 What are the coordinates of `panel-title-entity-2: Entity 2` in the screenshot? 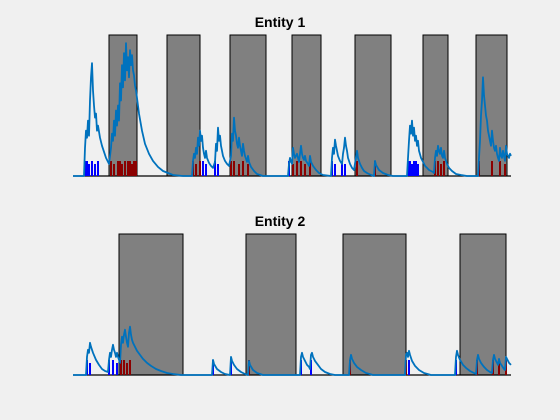 It's located at (280, 221).